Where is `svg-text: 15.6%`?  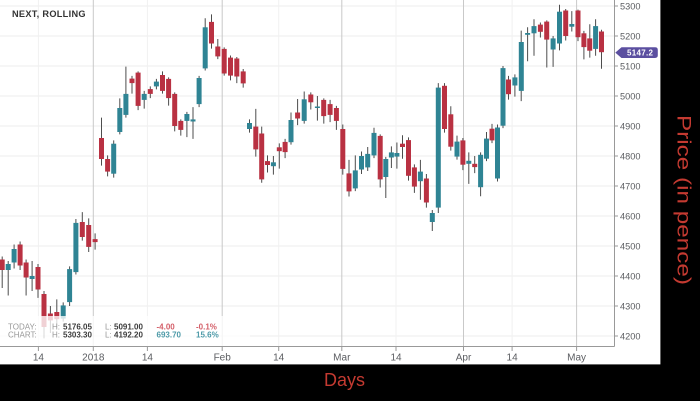 svg-text: 15.6% is located at coordinates (207, 335).